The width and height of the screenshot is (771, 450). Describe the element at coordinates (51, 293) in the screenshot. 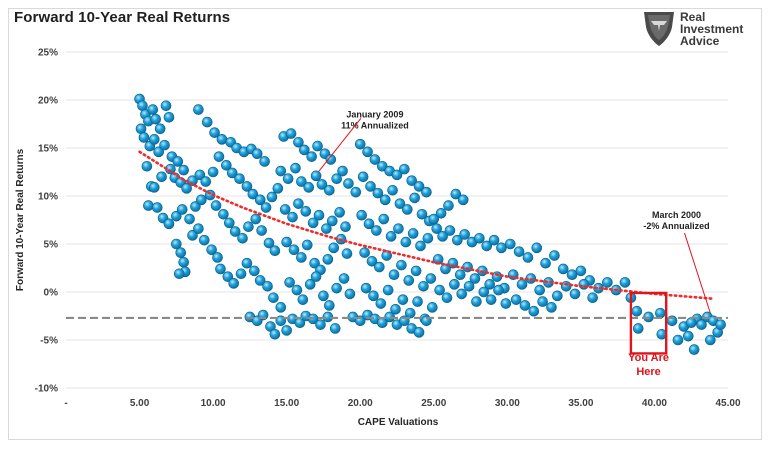

I see `y-tick-label: 0%` at that location.